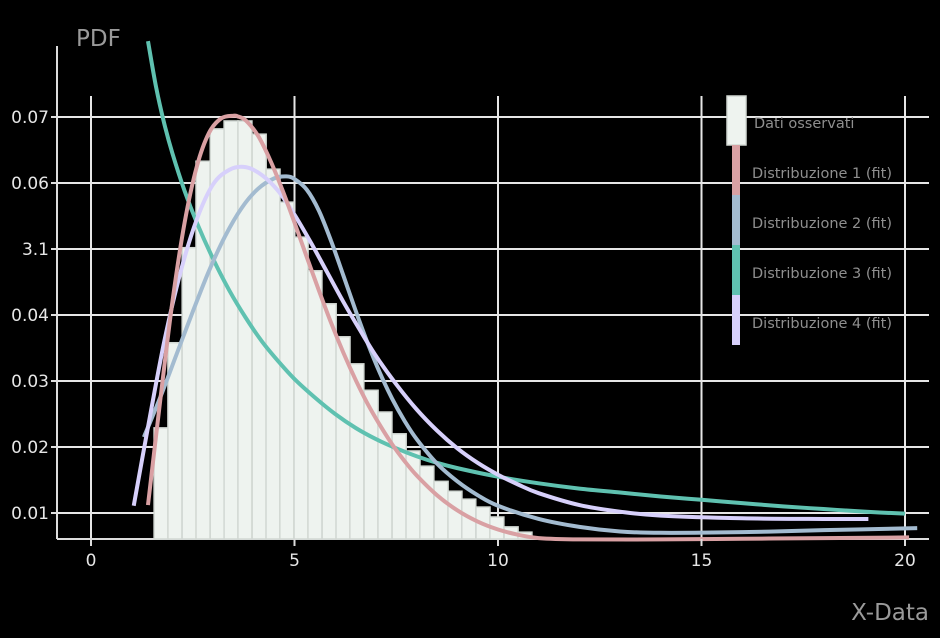 This screenshot has width=940, height=638. What do you see at coordinates (736, 120) in the screenshot?
I see `legend-swatch-dati-osservati` at bounding box center [736, 120].